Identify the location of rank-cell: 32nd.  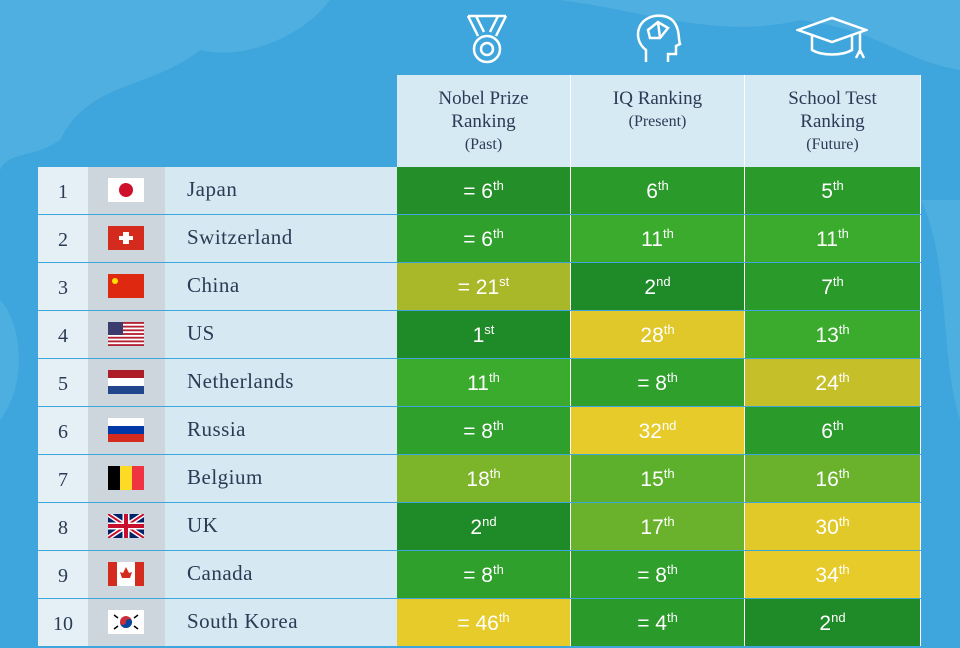
(658, 430).